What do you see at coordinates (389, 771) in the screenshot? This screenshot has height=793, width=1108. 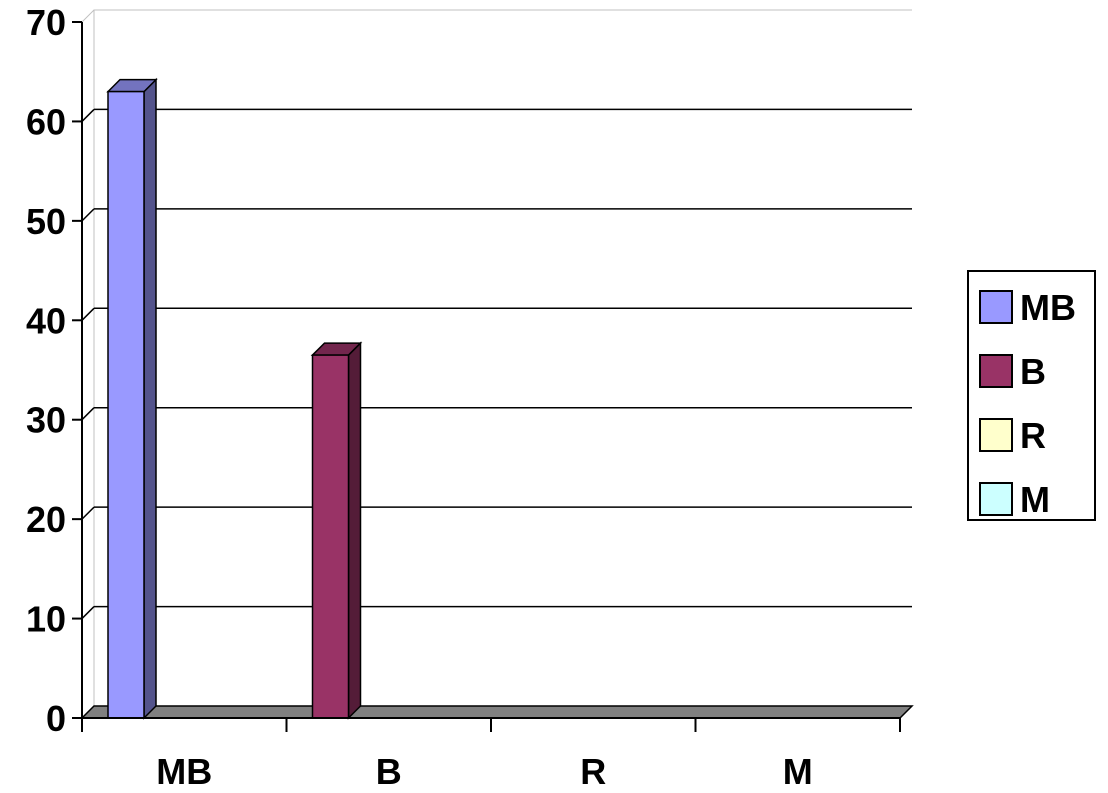 I see `x-tick-label-B: B` at bounding box center [389, 771].